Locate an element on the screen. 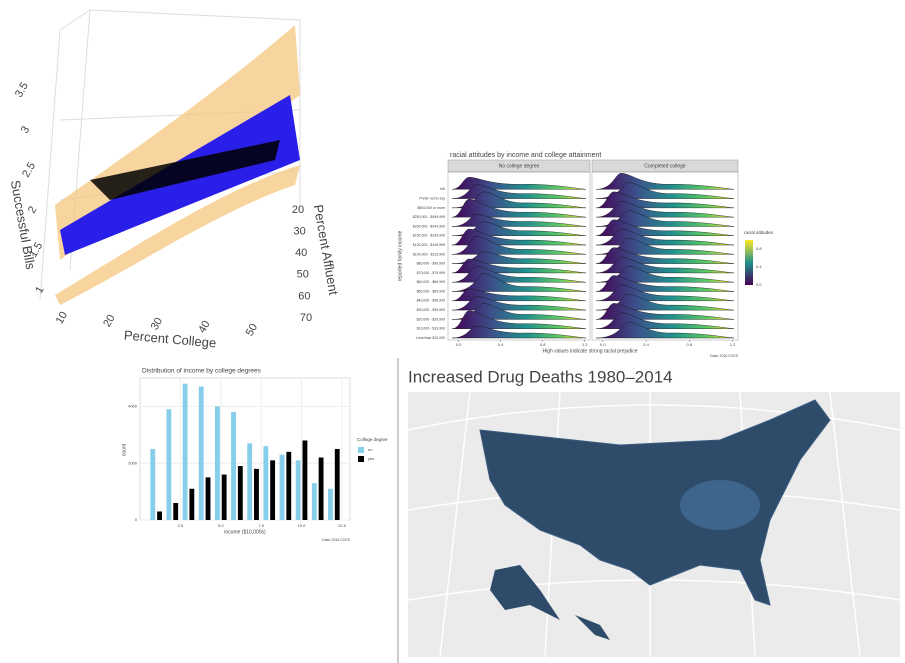 This screenshot has width=905, height=663. y-tick-label: $250,000 - $499,999 is located at coordinates (429, 217).